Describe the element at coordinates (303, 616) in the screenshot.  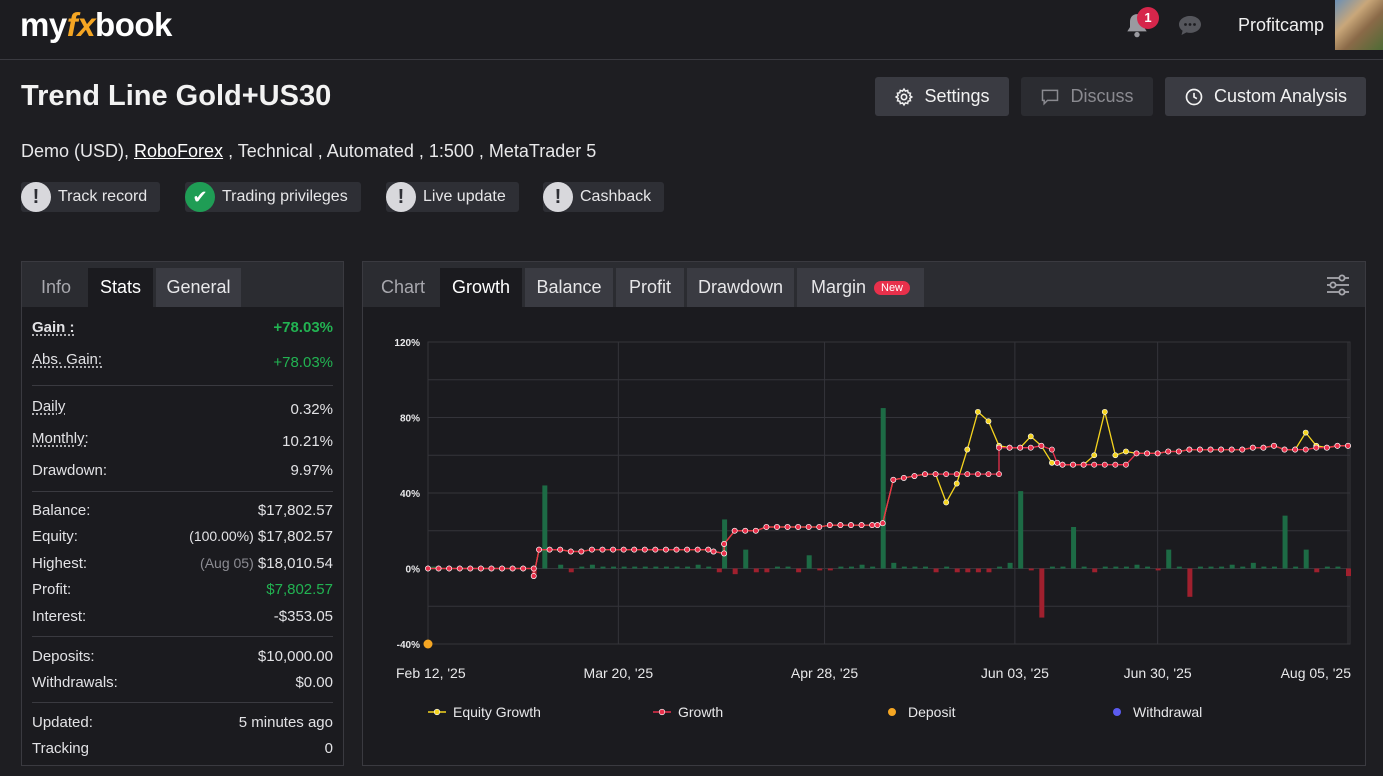
I see `stat-value: -$353.05` at that location.